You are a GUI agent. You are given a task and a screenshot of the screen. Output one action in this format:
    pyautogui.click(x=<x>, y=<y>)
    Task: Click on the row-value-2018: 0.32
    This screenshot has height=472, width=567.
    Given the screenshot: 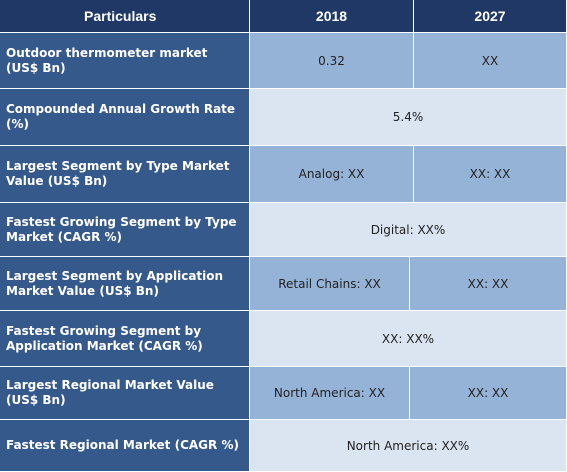 What is the action you would take?
    pyautogui.click(x=332, y=61)
    